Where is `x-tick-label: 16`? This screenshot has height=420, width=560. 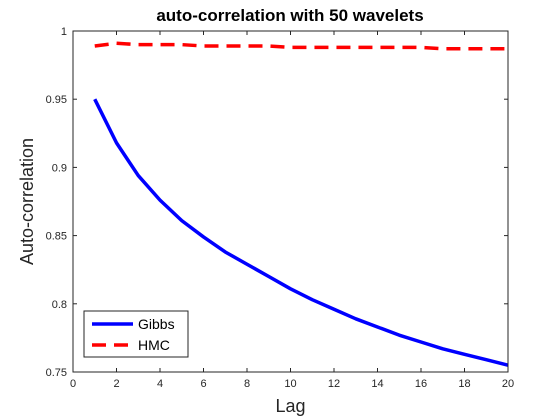 x-tick-label: 16 is located at coordinates (421, 384).